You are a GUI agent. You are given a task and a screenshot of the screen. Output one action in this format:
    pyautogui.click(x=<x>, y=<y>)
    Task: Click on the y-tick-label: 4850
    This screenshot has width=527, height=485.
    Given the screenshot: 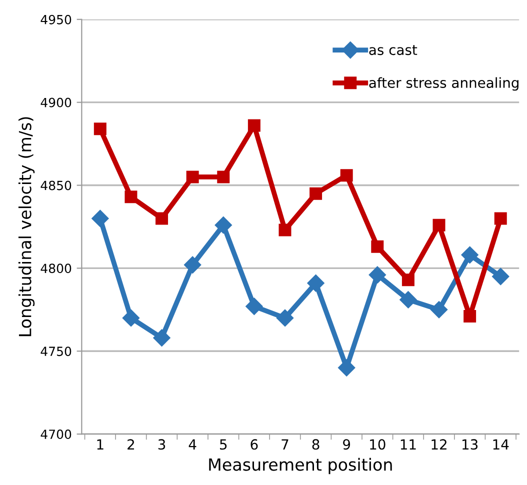 What is the action you would take?
    pyautogui.click(x=56, y=185)
    